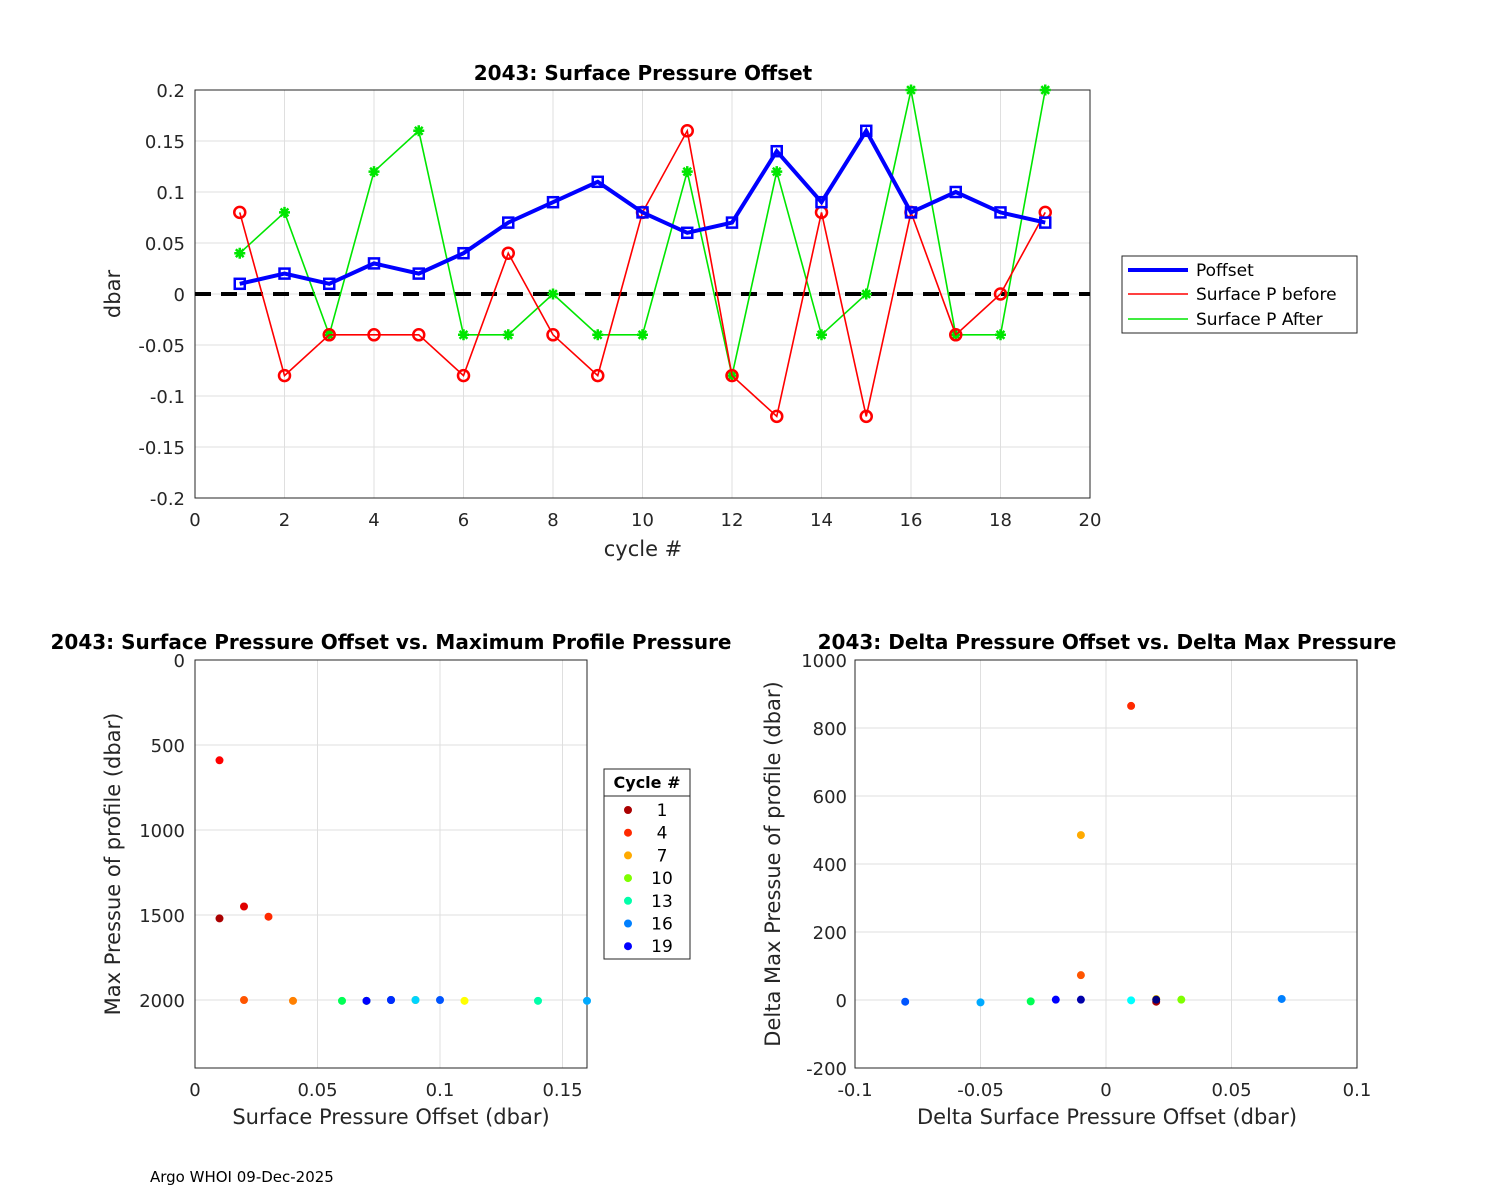 The image size is (1500, 1200). Describe the element at coordinates (170, 91) in the screenshot. I see `c1-y-tick-label: 0.2` at that location.